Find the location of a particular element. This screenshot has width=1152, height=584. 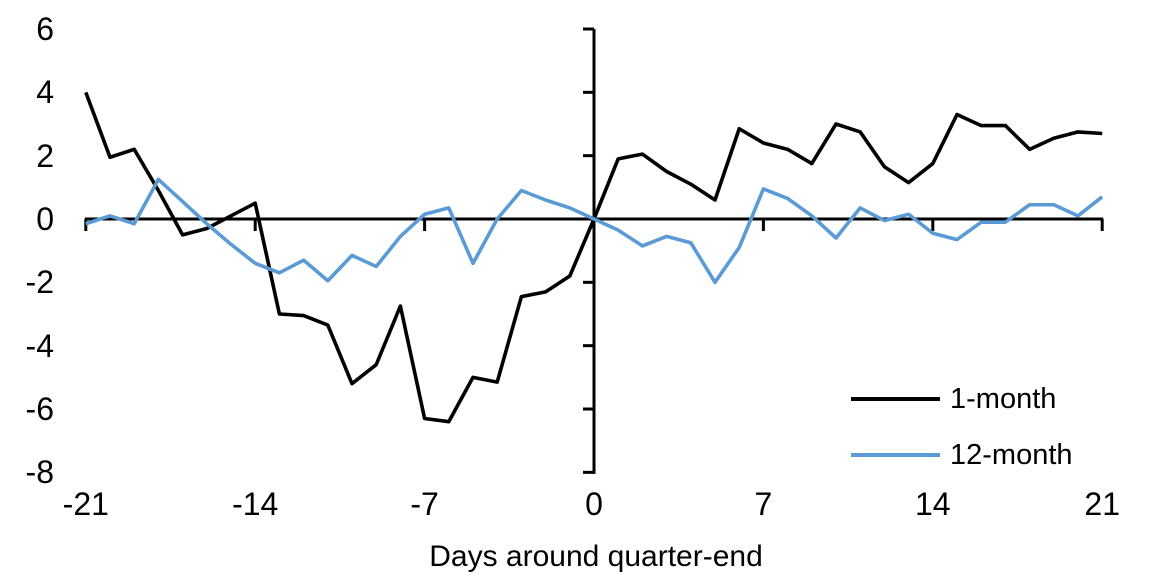

legend-item-1-month: 1-month is located at coordinates (962, 399).